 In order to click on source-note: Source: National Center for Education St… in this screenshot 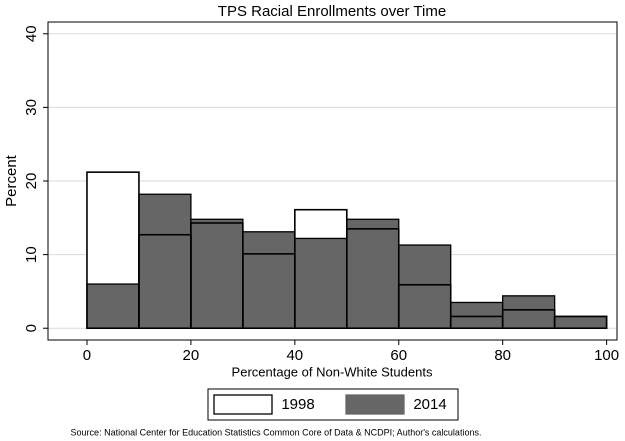, I will do `click(276, 432)`.